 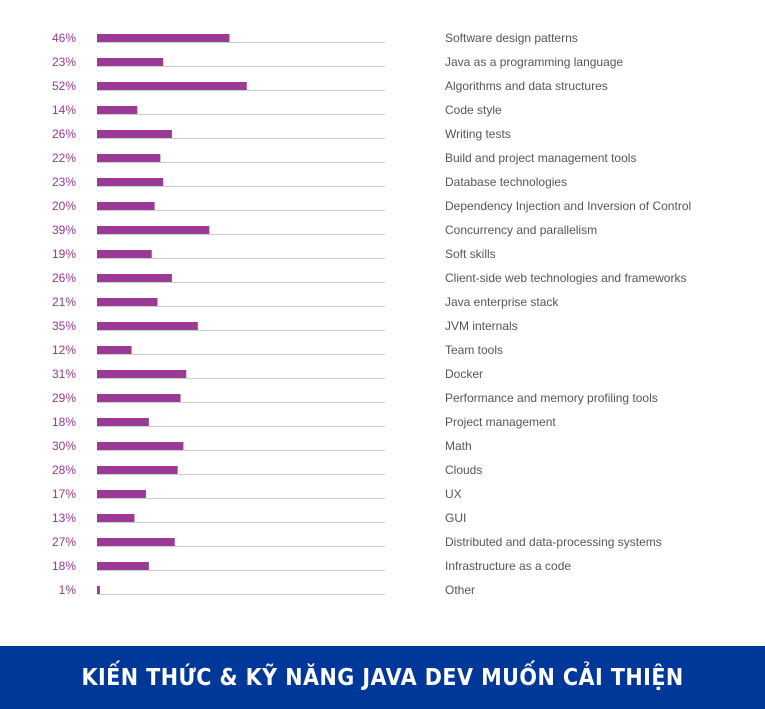 I want to click on category-label: Project management, so click(x=500, y=422).